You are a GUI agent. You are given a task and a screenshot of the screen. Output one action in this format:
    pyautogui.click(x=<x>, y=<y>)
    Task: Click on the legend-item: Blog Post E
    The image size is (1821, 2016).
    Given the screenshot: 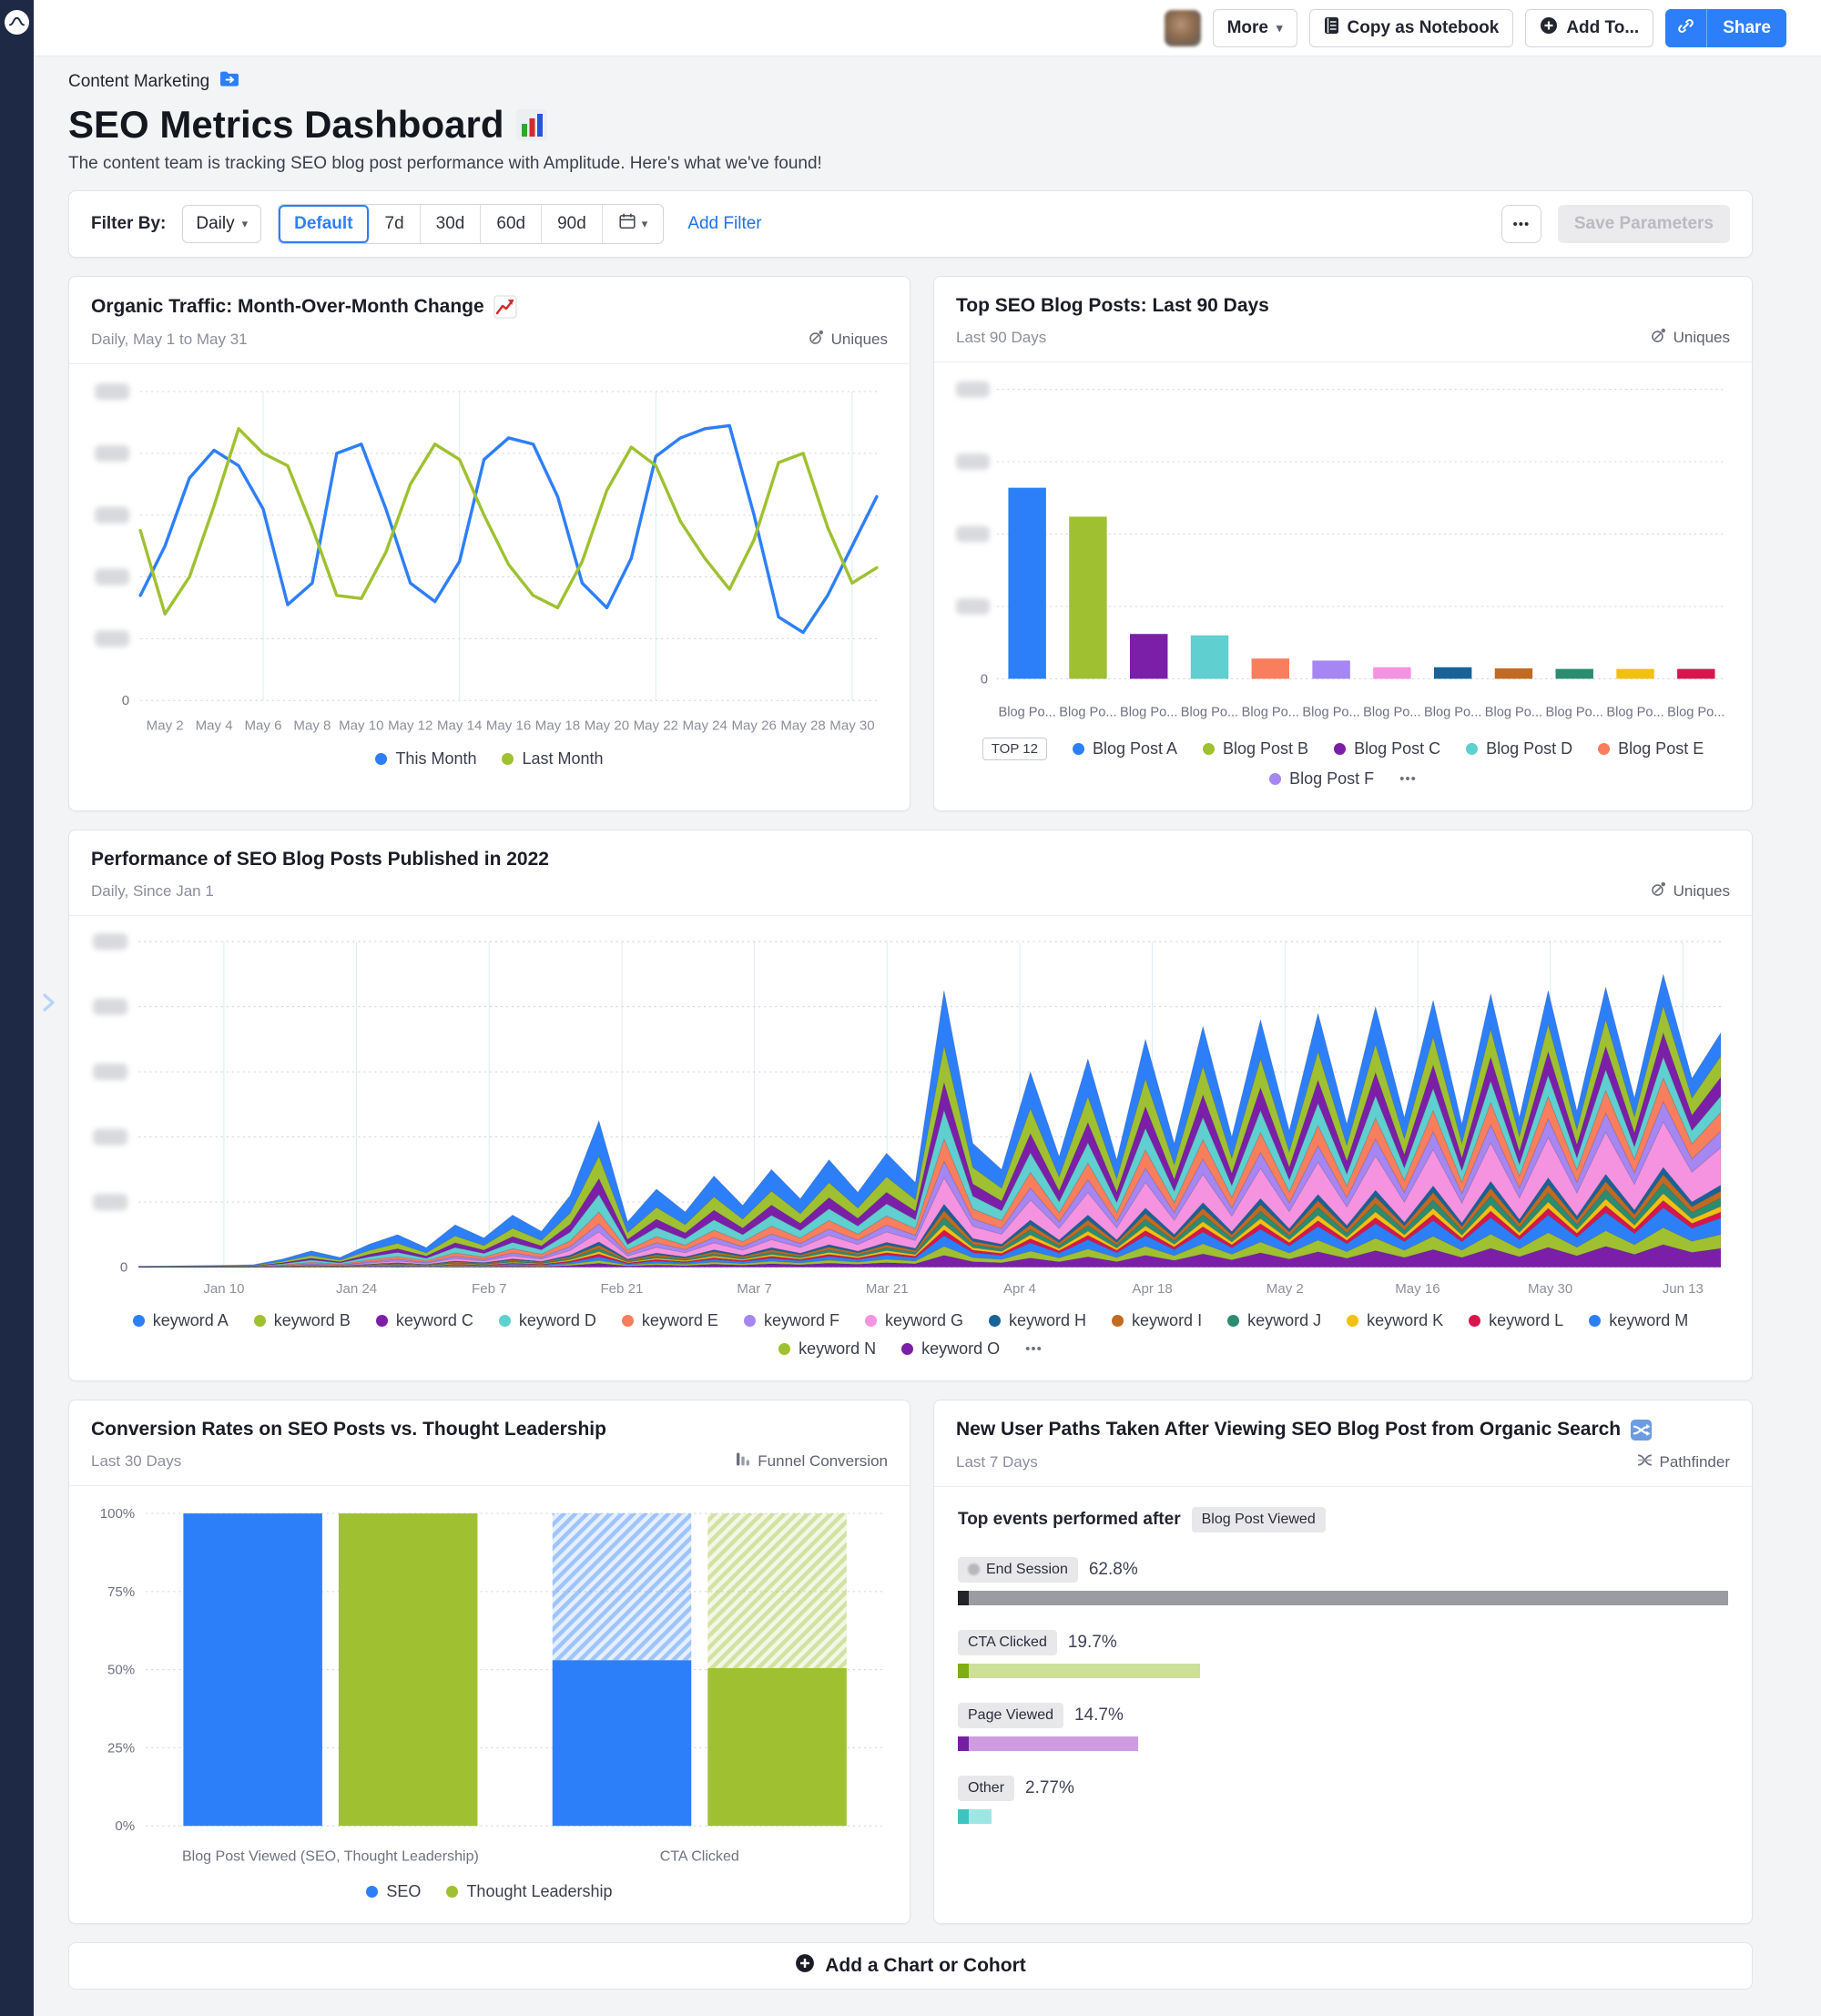 What is the action you would take?
    pyautogui.click(x=1651, y=749)
    